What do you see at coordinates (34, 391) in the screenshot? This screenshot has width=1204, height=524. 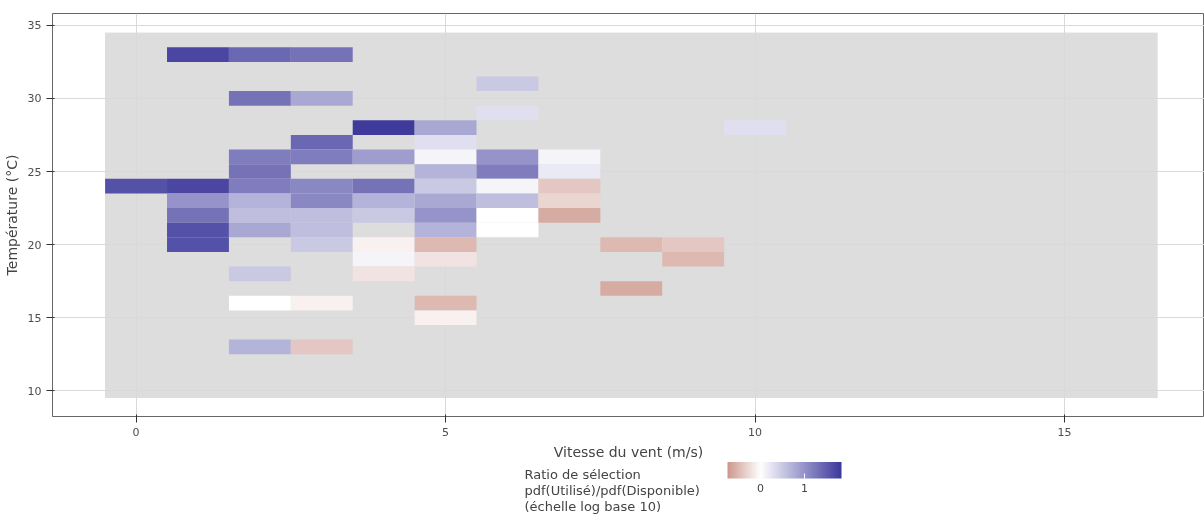 I see `y-tick-label: 10` at bounding box center [34, 391].